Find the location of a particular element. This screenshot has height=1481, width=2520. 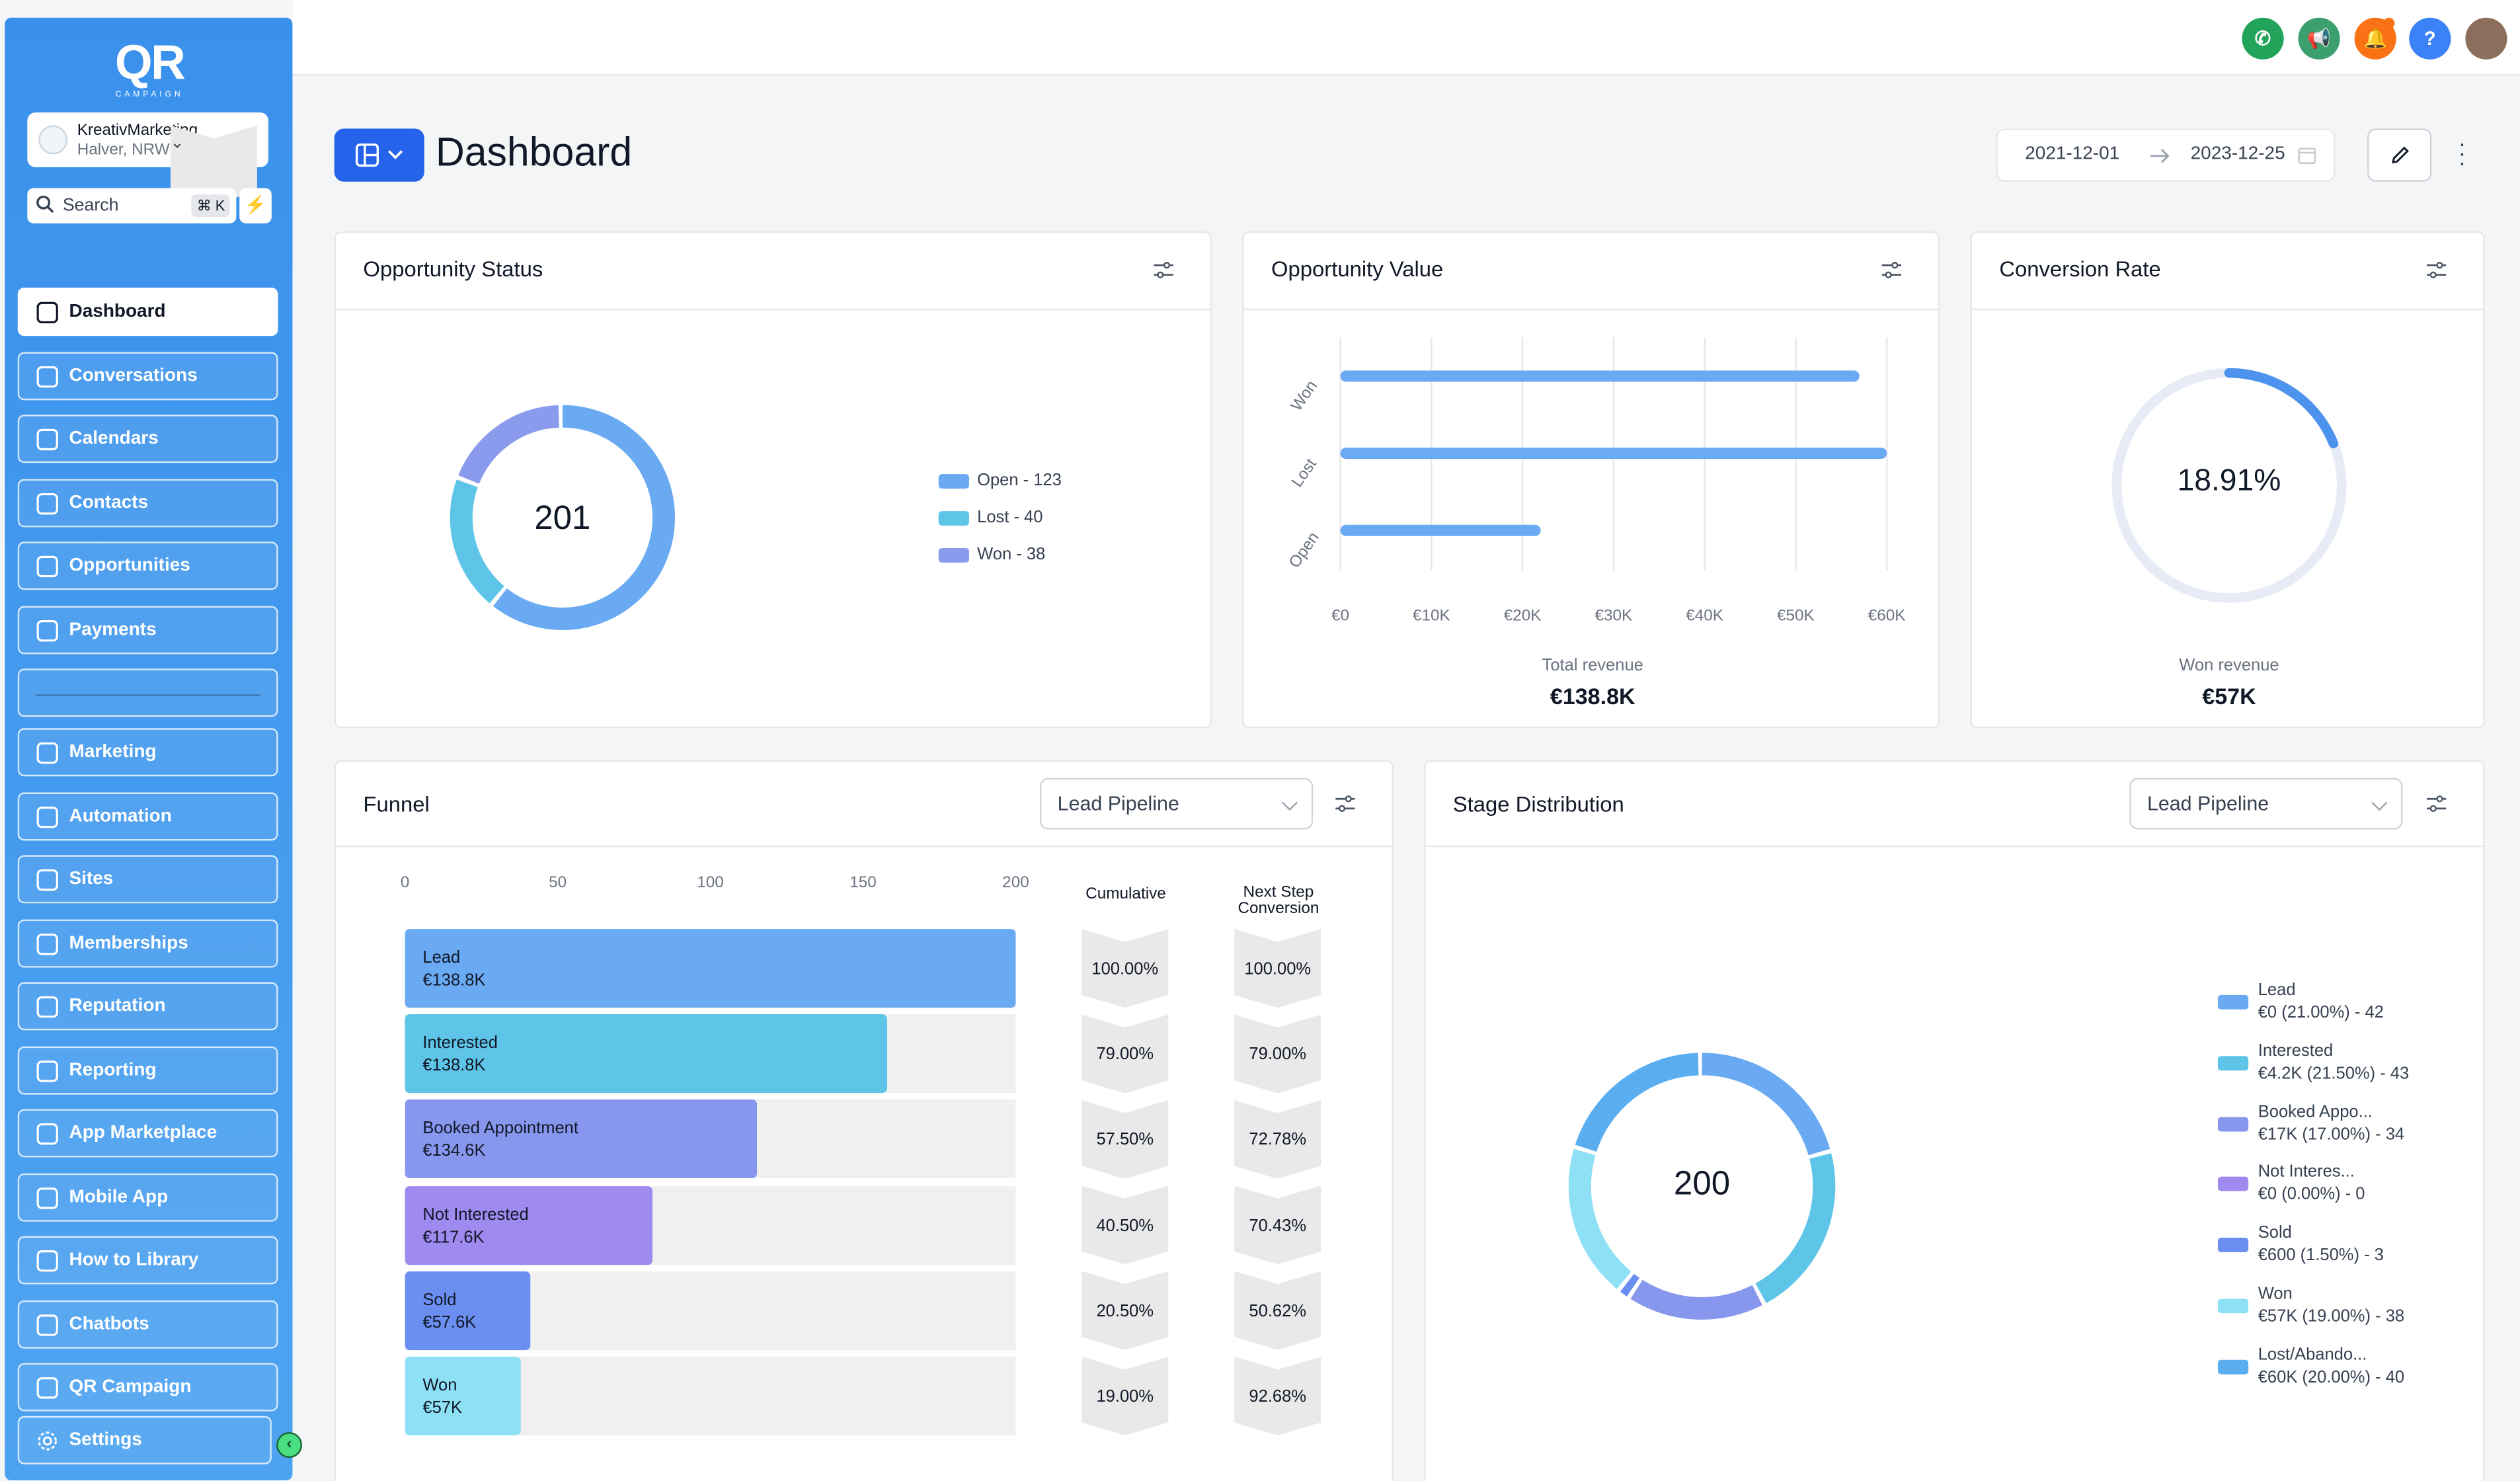

donut-slice-open is located at coordinates (563, 518).